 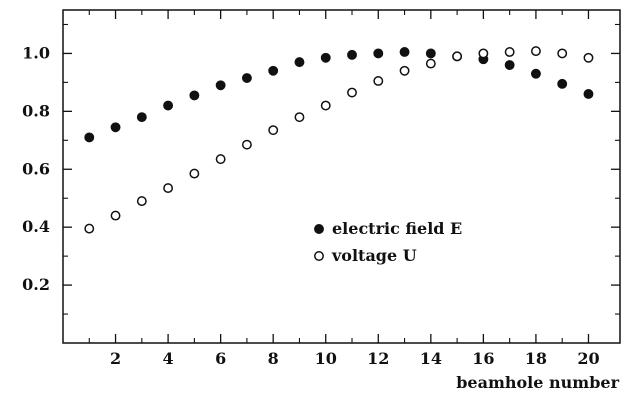 What do you see at coordinates (397, 228) in the screenshot?
I see `legend-label: electric field E` at bounding box center [397, 228].